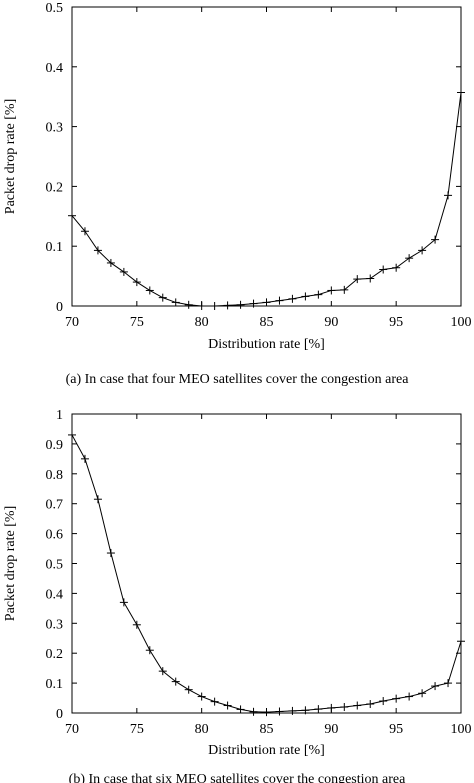 Image resolution: width=474 pixels, height=783 pixels. Describe the element at coordinates (396, 729) in the screenshot. I see `x-tick-label: 95` at that location.